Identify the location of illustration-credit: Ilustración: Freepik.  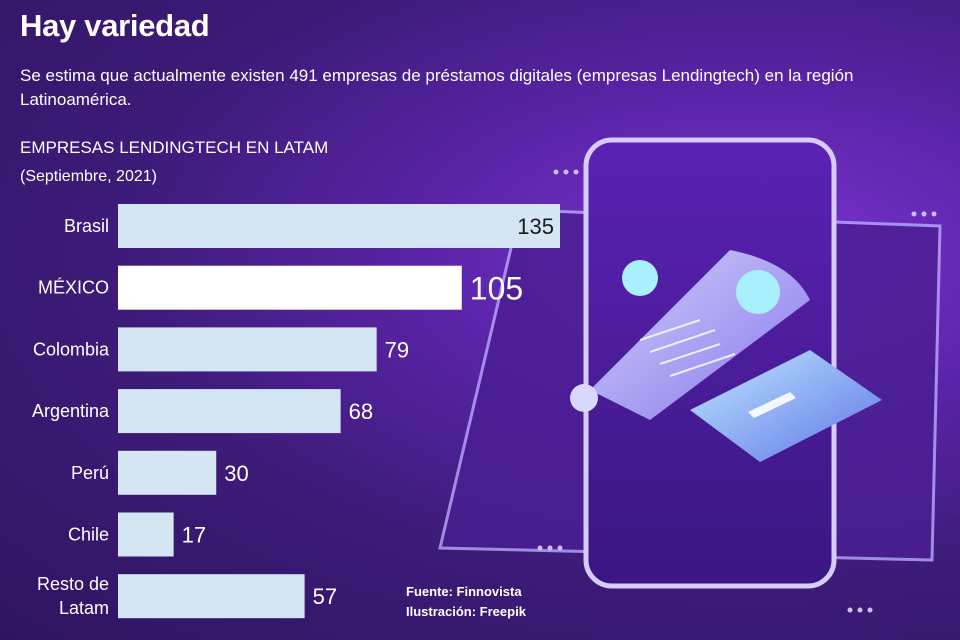
(466, 611).